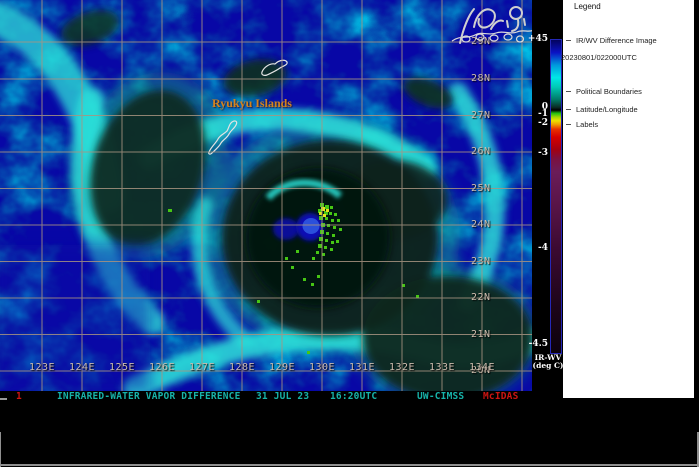 This screenshot has width=699, height=467. I want to click on lat-label: 23N, so click(481, 261).